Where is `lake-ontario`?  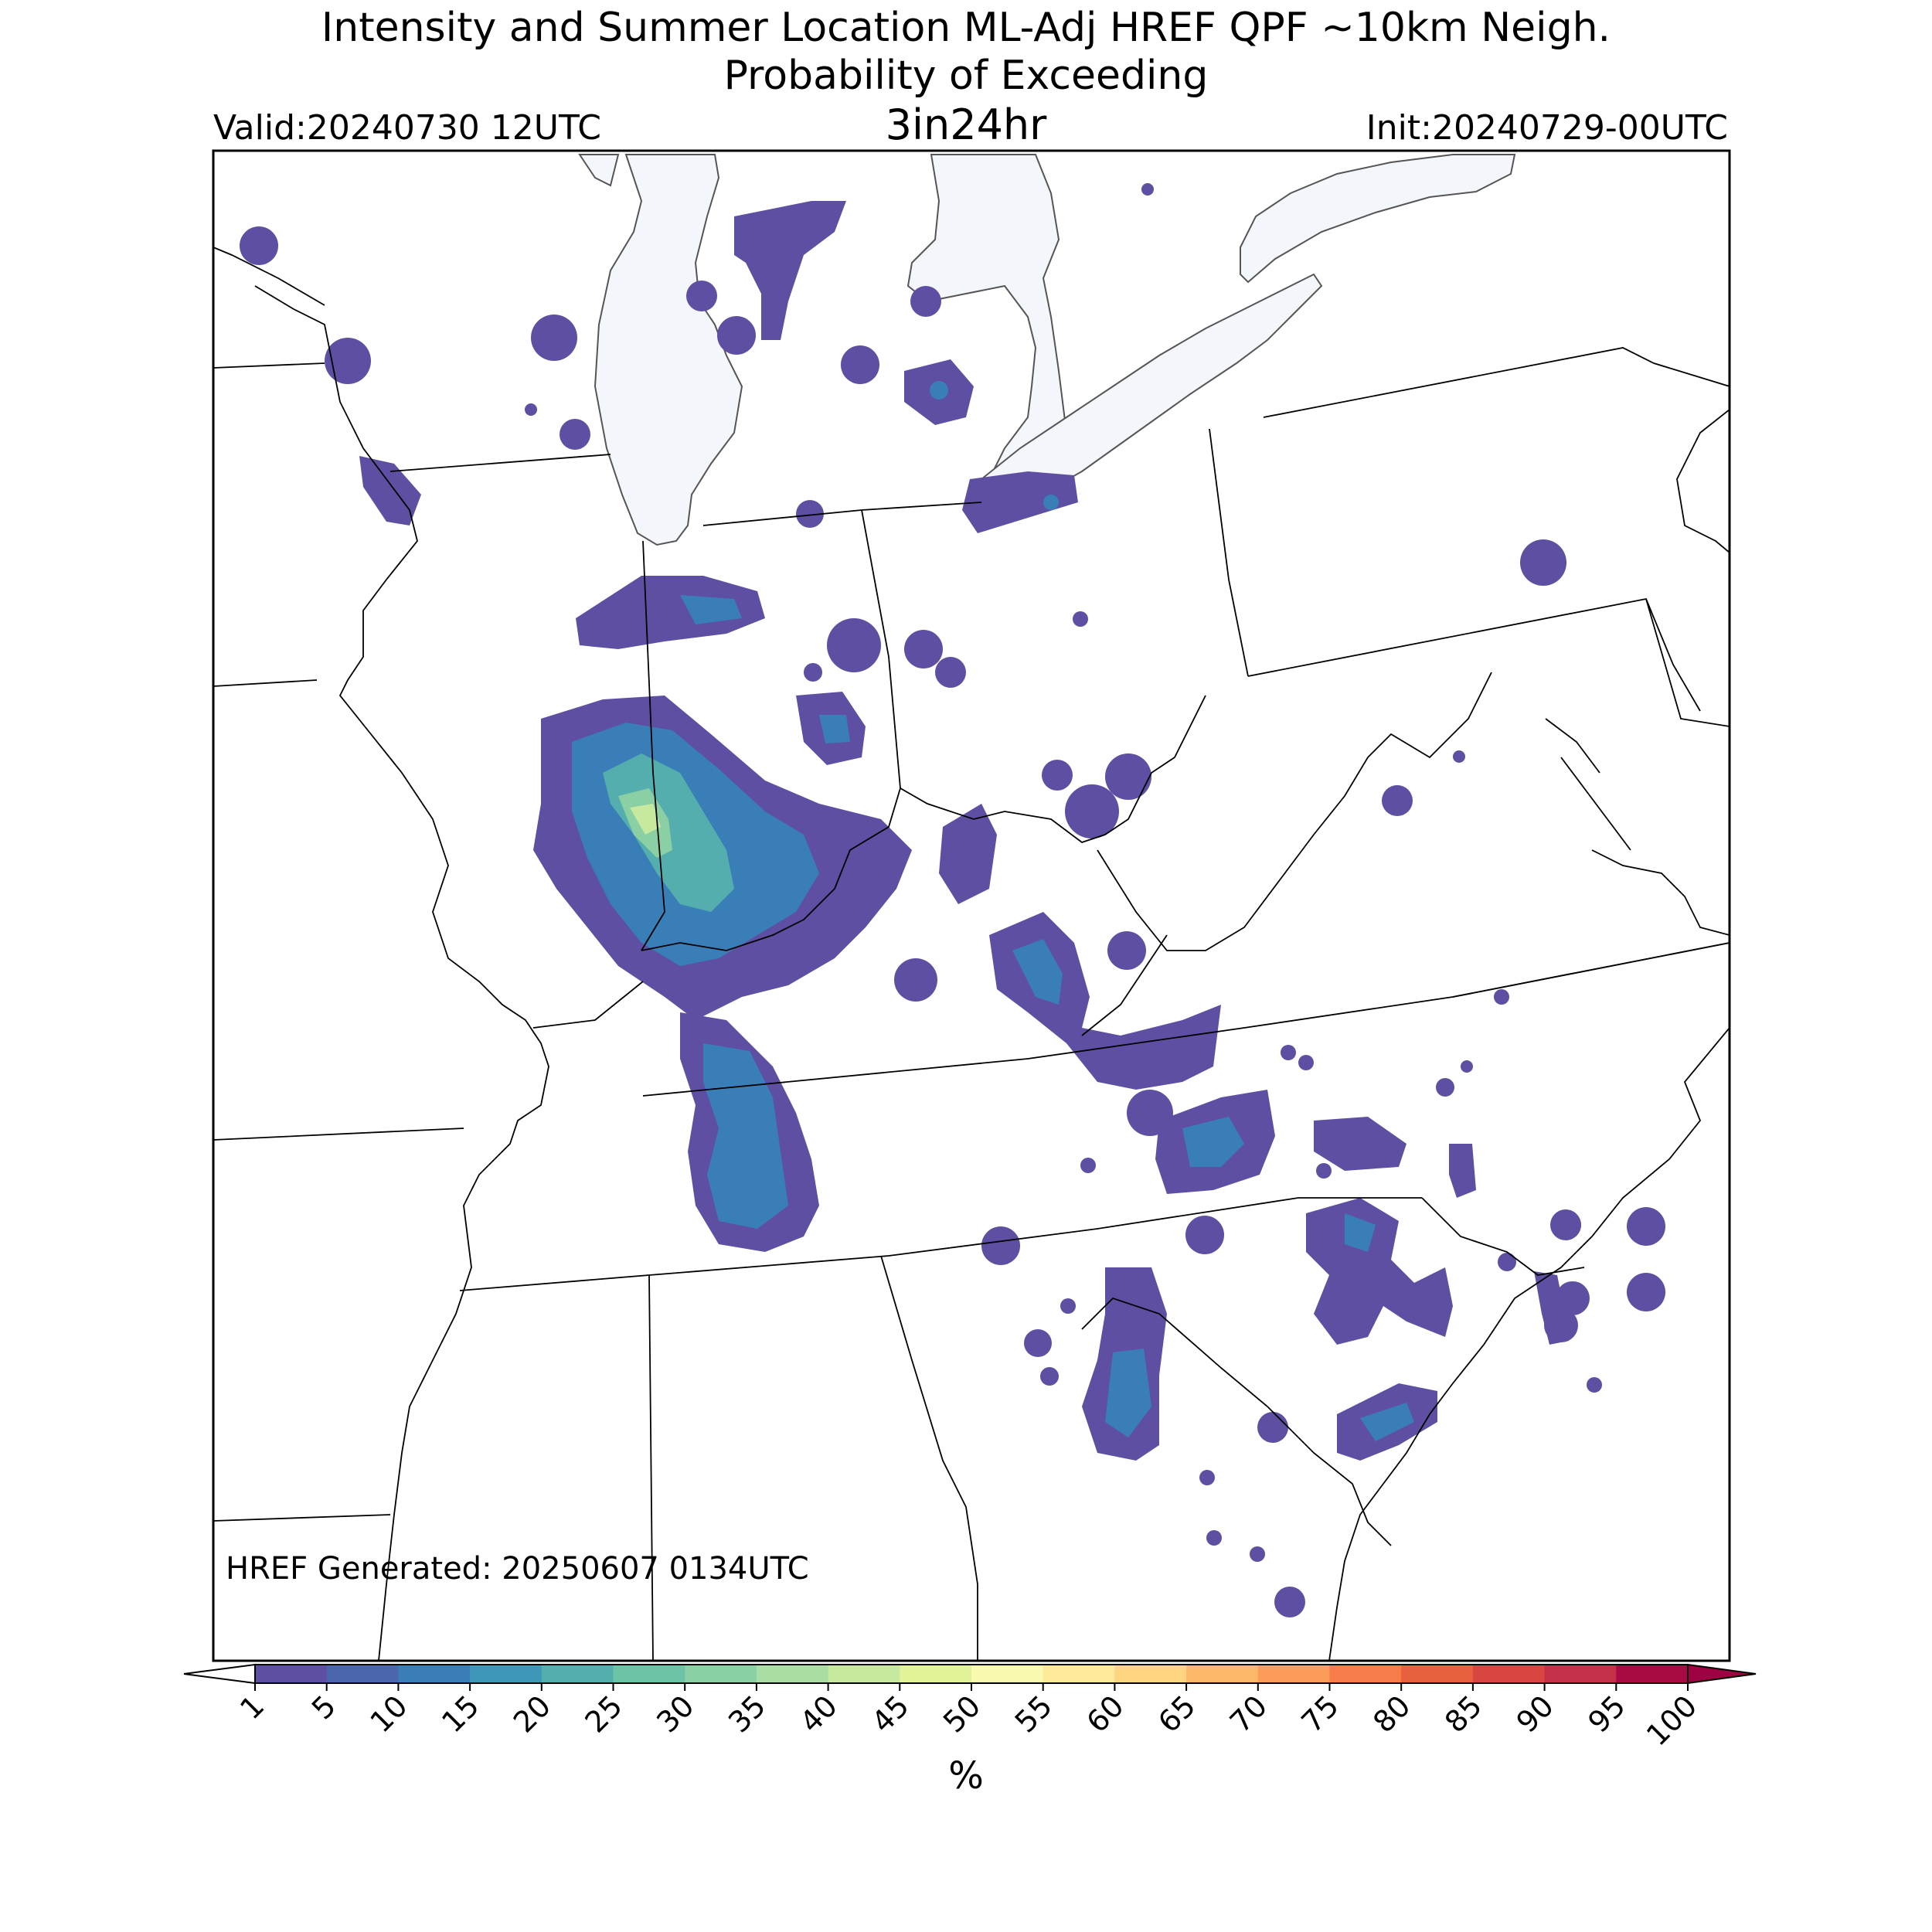 lake-ontario is located at coordinates (1378, 219).